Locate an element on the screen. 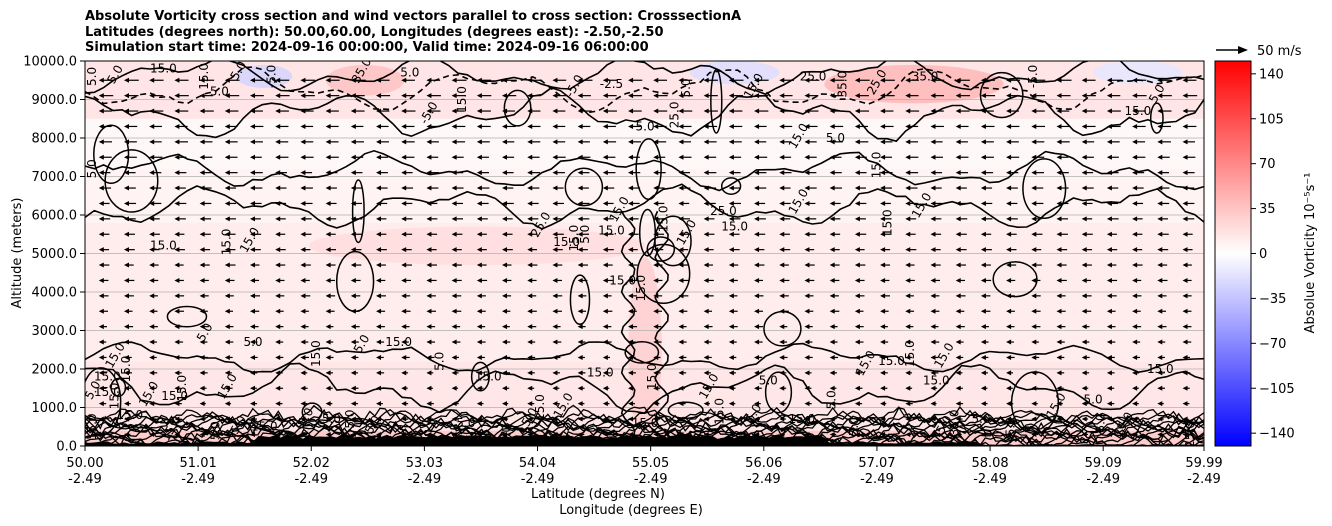 This screenshot has width=1332, height=526. quiver-key-arrowhead is located at coordinates (1243, 50).